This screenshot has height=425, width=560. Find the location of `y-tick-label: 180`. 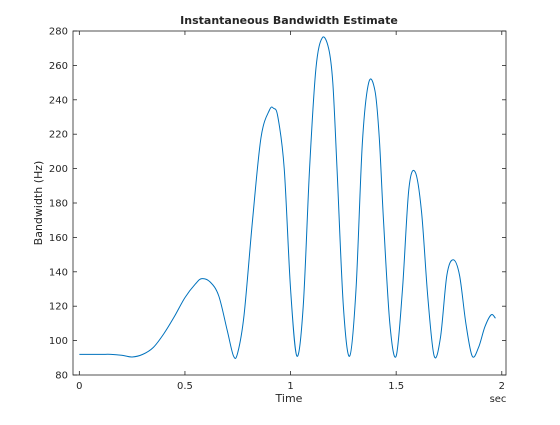

y-tick-label: 180 is located at coordinates (58, 204).